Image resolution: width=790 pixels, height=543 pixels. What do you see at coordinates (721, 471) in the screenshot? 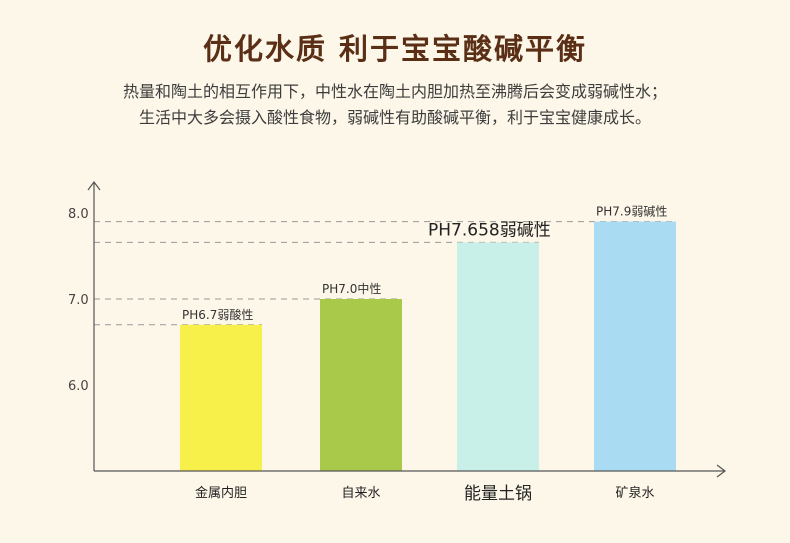
I see `x-axis-arrow` at bounding box center [721, 471].